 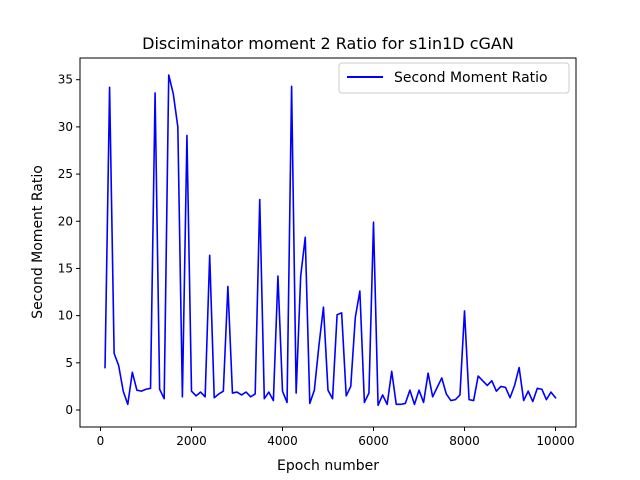 I want to click on x-tick-label: 8000, so click(x=464, y=441).